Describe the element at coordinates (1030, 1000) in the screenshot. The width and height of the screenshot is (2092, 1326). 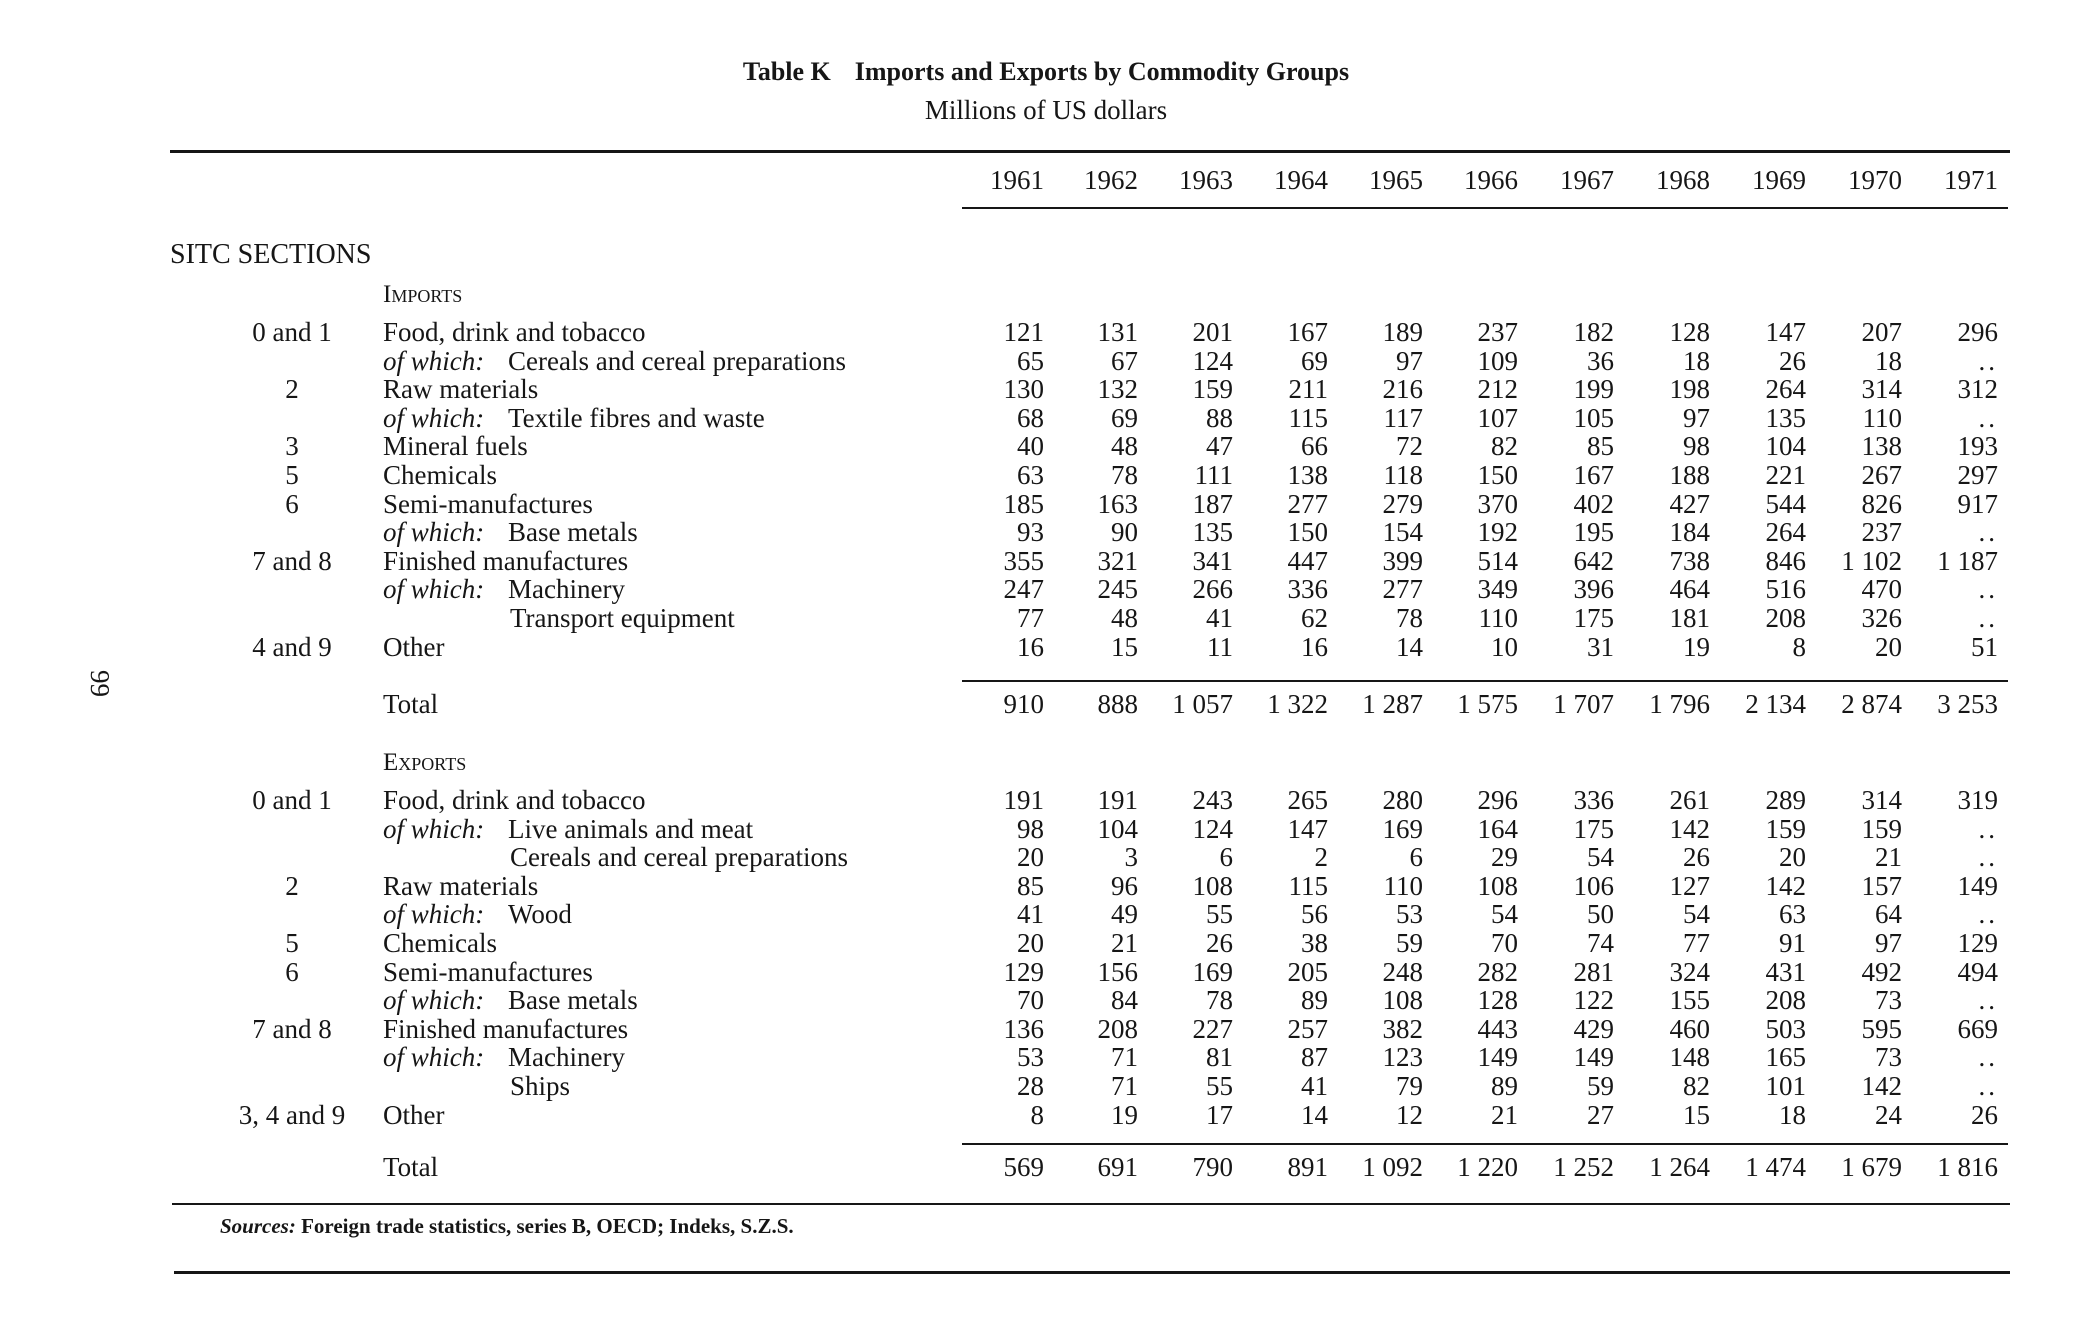
I see `row-value: 70` at that location.